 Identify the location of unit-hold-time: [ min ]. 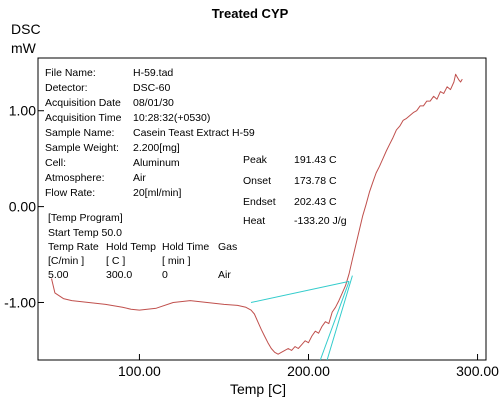
(176, 261).